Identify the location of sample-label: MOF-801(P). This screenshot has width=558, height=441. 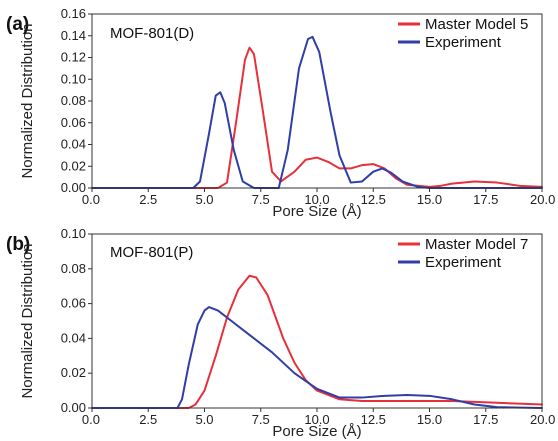
(151, 252).